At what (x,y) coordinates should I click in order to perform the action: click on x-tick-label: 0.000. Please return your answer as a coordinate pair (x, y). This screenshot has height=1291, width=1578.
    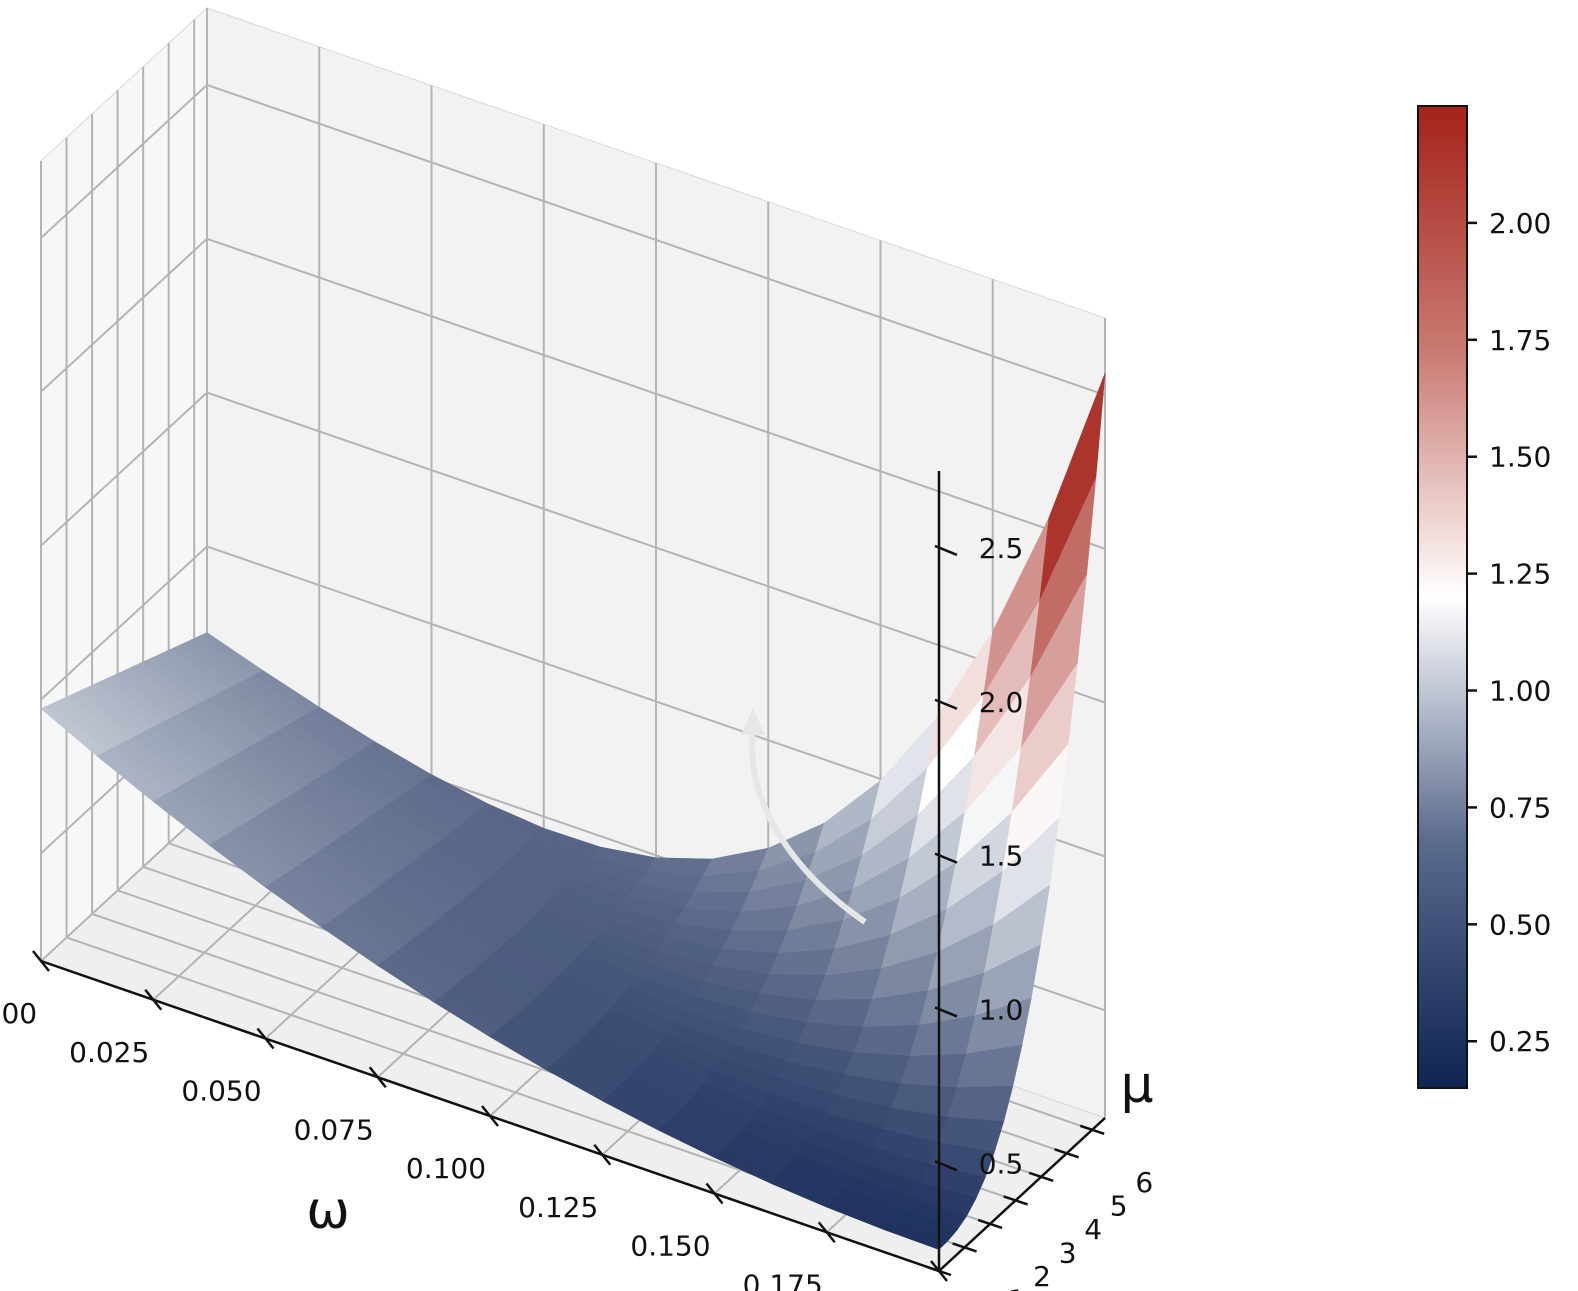
    Looking at the image, I should click on (18, 1013).